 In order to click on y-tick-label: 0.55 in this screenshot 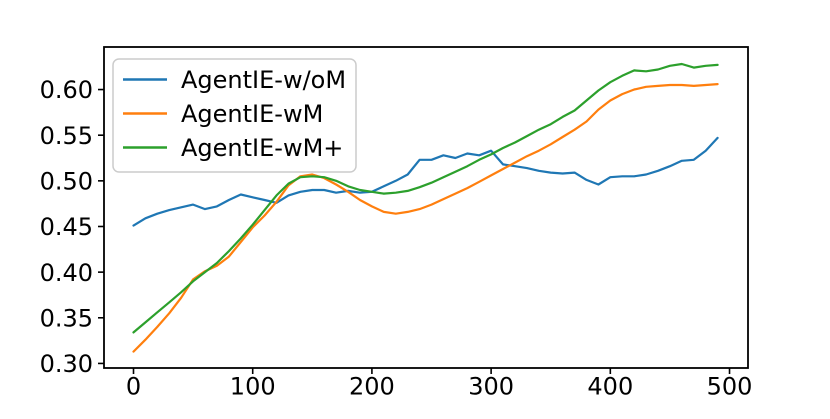, I will do `click(66, 136)`.